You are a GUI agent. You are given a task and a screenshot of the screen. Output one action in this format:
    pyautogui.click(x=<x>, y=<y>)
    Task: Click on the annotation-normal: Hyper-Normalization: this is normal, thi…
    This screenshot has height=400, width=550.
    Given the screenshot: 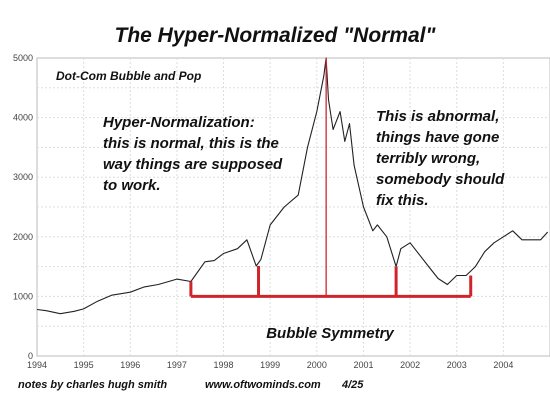 What is the action you would take?
    pyautogui.click(x=194, y=154)
    